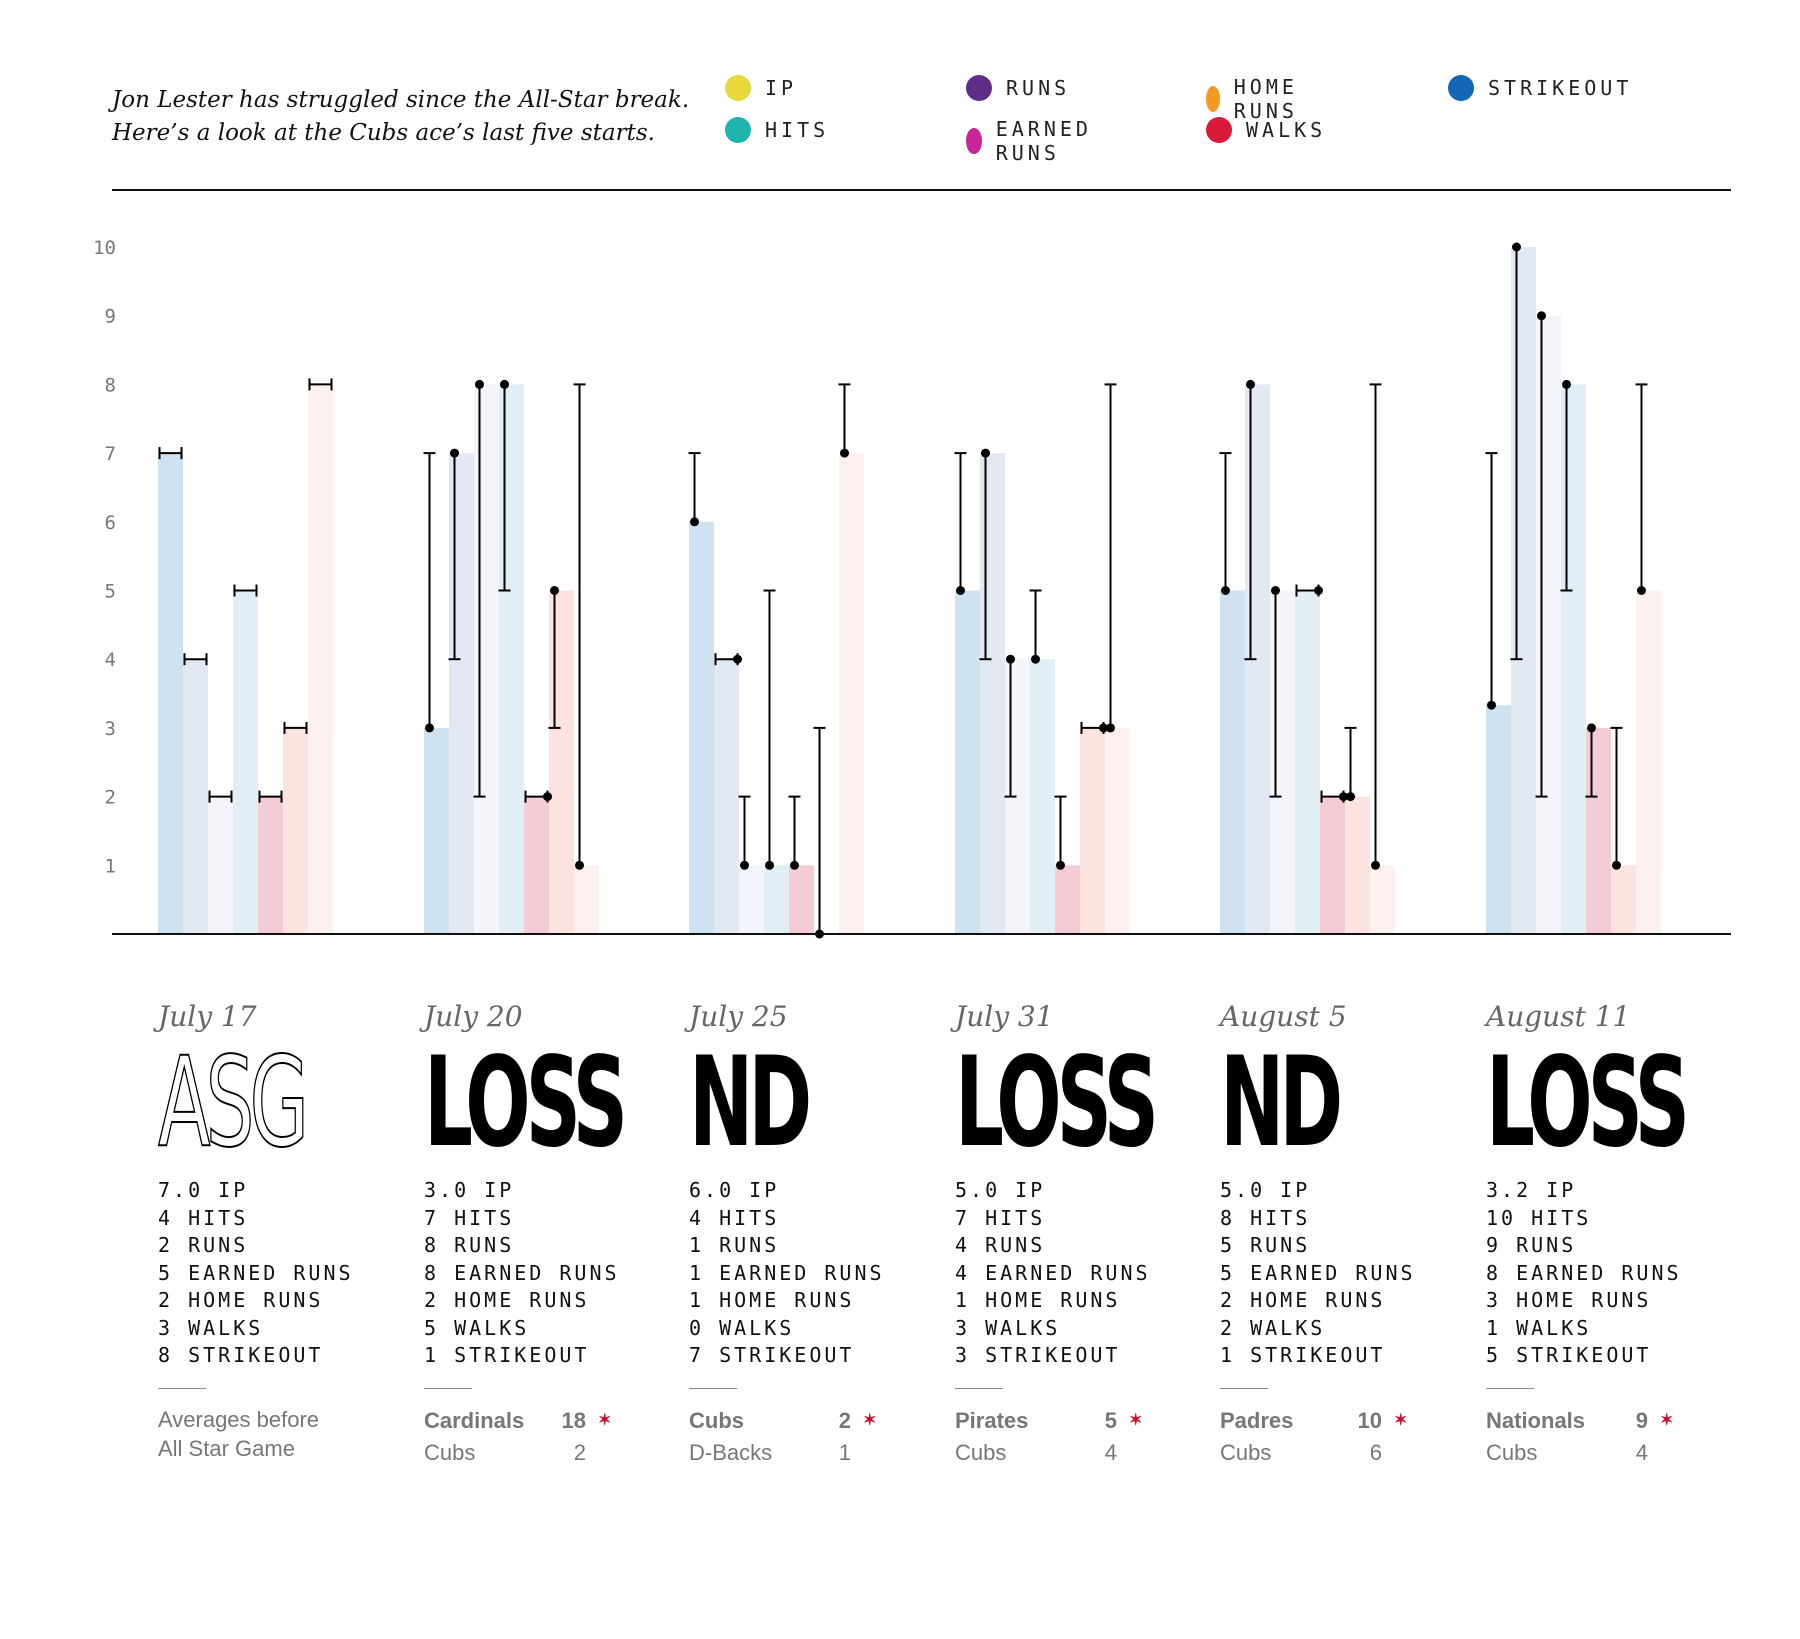  I want to click on stat-strikeout: 7 STRIKEOUT, so click(772, 1355).